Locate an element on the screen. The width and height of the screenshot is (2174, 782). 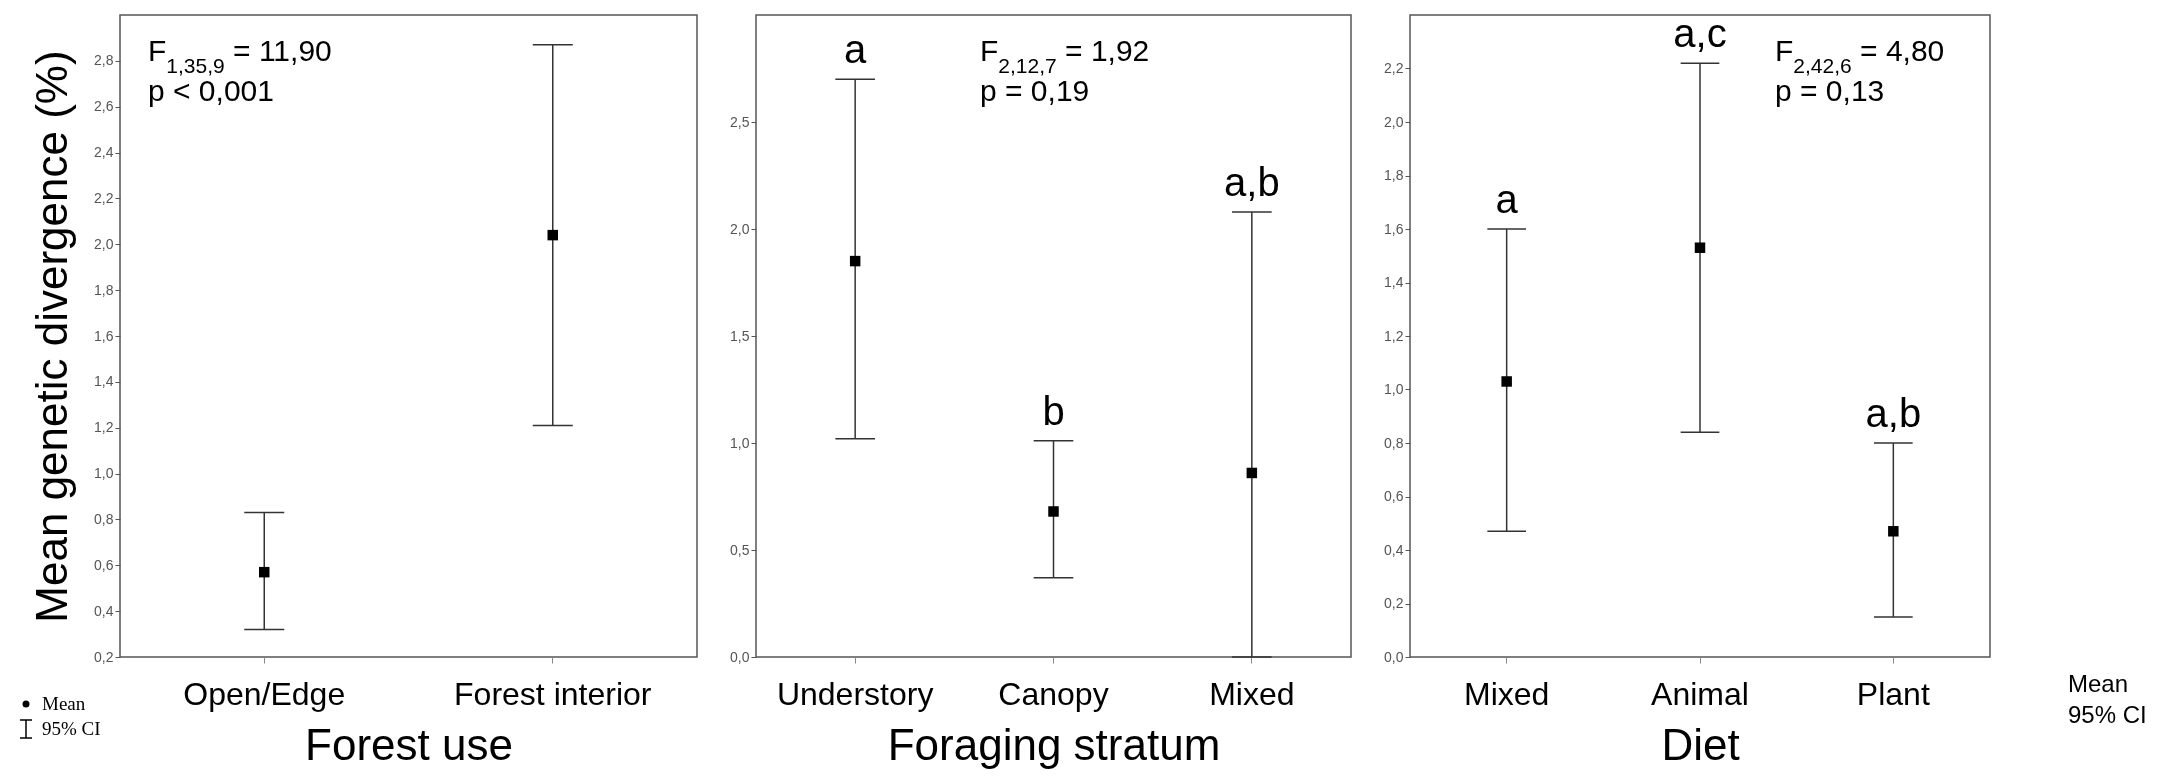
y-tick-label: 2,4 is located at coordinates (104, 152).